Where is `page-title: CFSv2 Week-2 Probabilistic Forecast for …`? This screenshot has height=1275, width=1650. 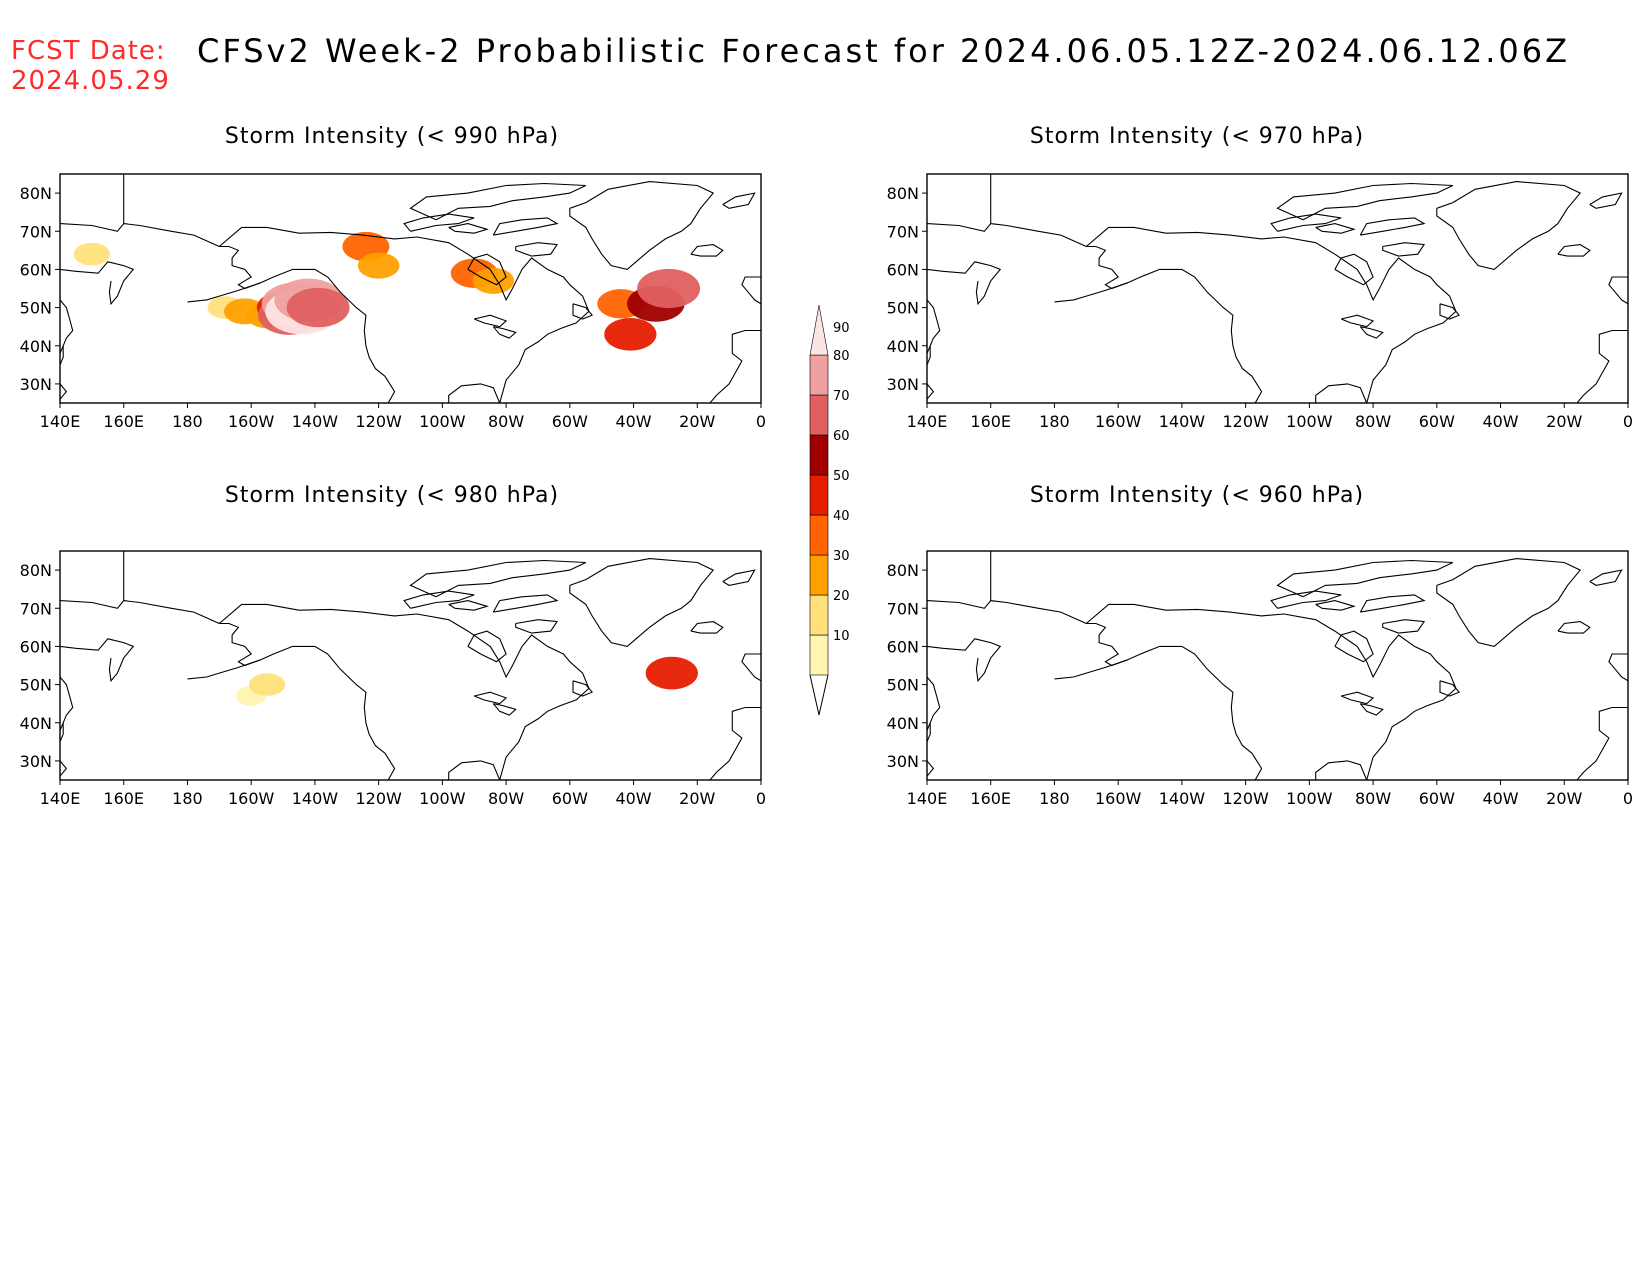 page-title: CFSv2 Week-2 Probabilistic Forecast for … is located at coordinates (884, 51).